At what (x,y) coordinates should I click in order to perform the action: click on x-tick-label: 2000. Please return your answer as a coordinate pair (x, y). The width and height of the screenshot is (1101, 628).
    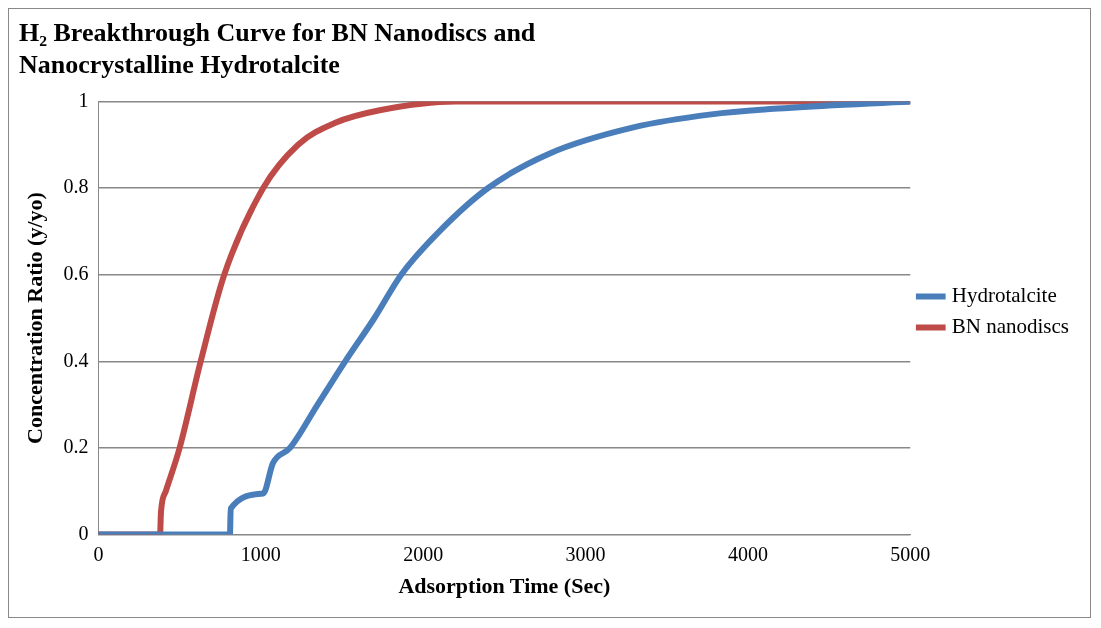
    Looking at the image, I should click on (423, 553).